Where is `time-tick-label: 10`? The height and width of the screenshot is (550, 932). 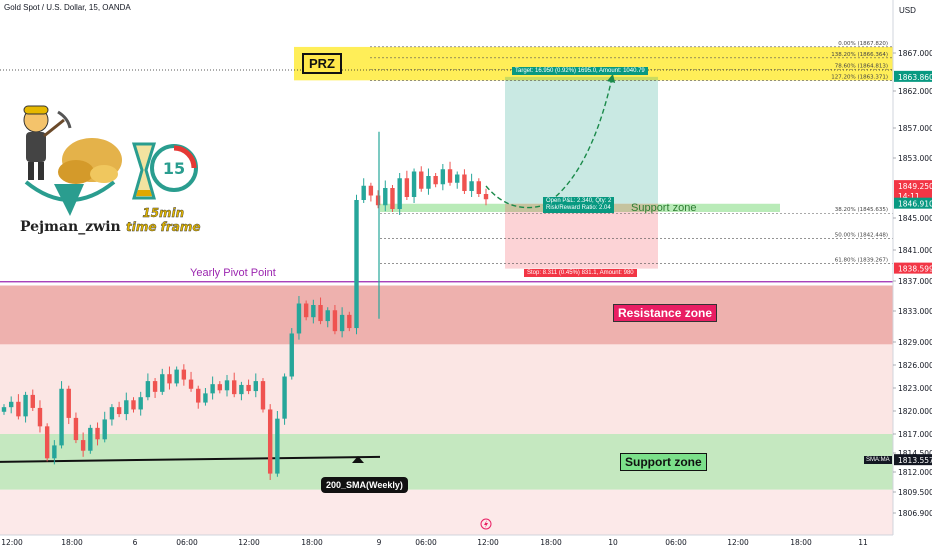
time-tick-label: 10 is located at coordinates (613, 542).